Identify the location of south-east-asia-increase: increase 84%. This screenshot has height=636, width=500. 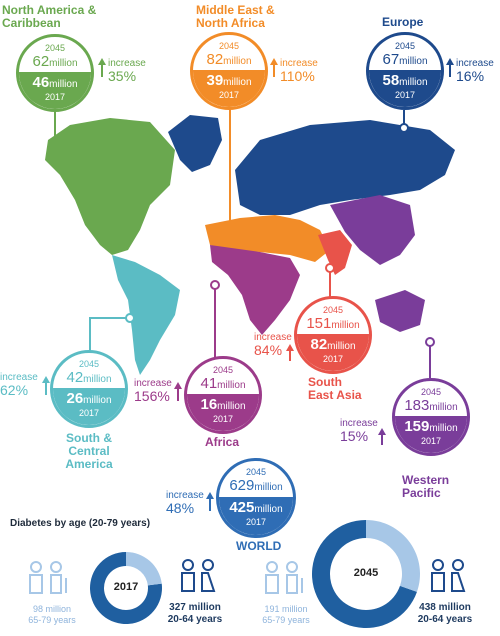
(274, 346).